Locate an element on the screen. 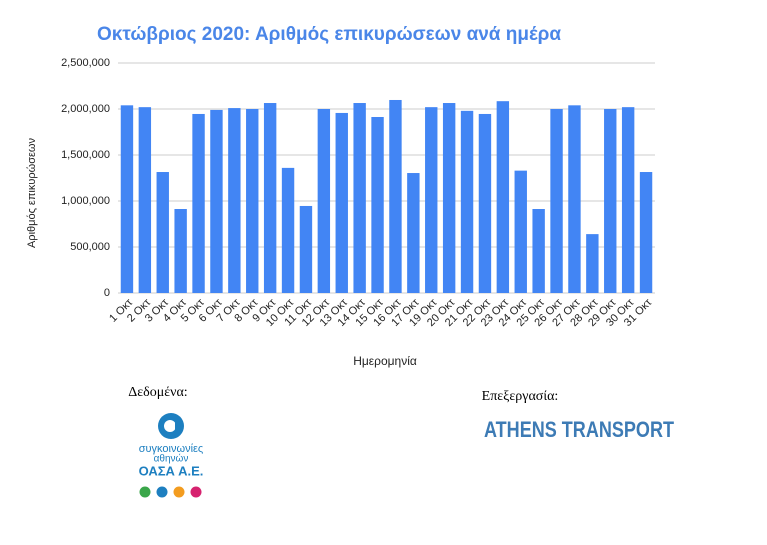 The width and height of the screenshot is (767, 545). x-axis-label: Ημερομηνία is located at coordinates (385, 361).